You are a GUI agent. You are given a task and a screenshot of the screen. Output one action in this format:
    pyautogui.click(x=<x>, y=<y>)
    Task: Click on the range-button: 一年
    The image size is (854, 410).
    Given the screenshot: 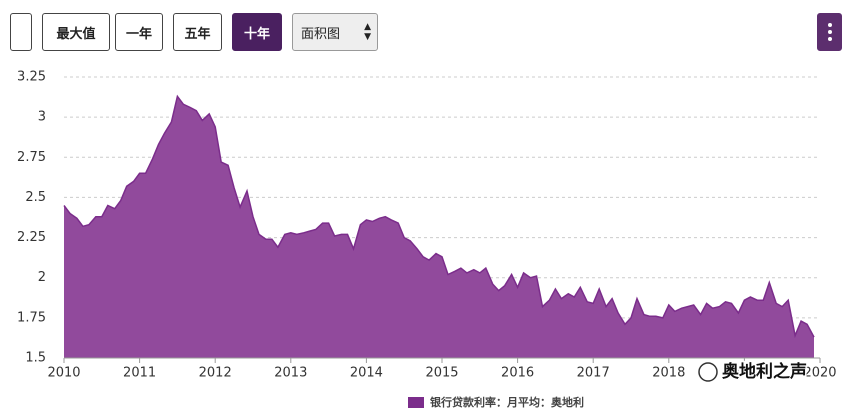 What is the action you would take?
    pyautogui.click(x=139, y=32)
    